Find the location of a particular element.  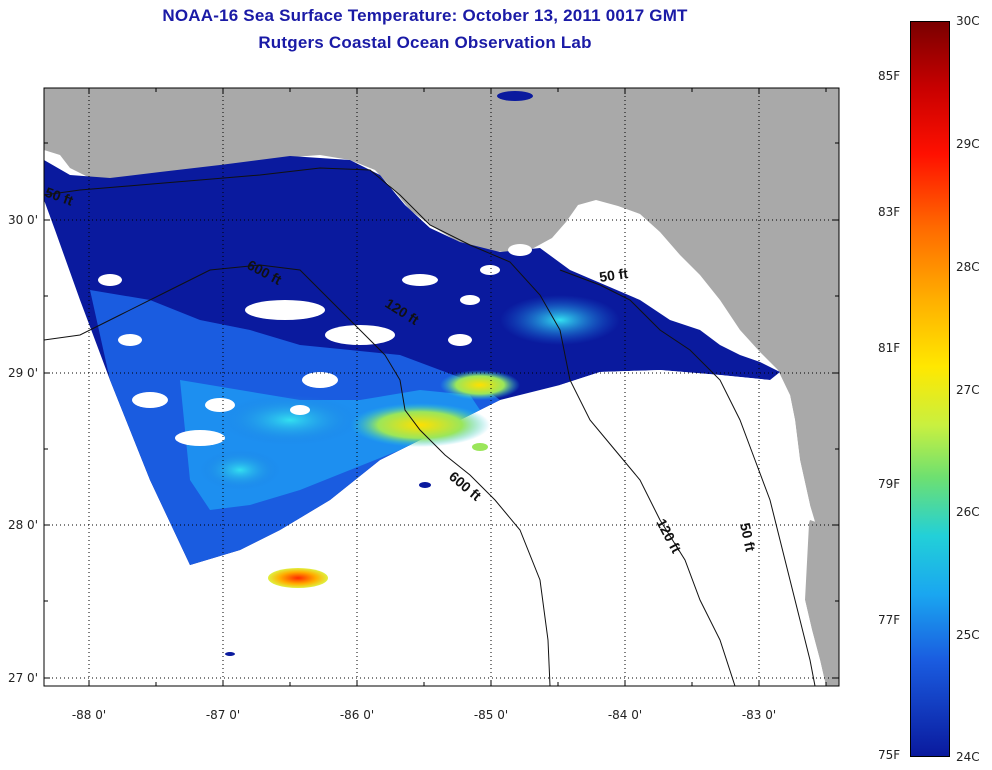

lon-tick-label: -84 0' is located at coordinates (625, 715).